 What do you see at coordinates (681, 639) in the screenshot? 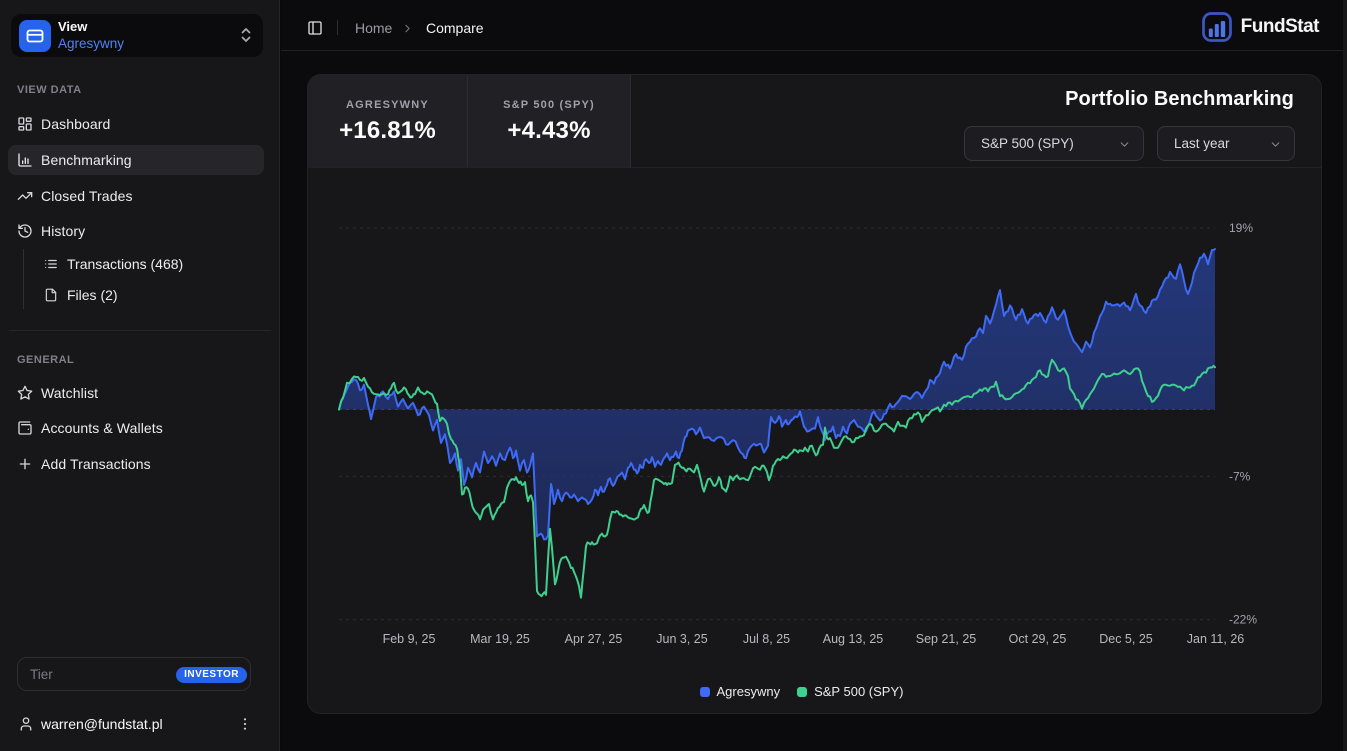
I see `svg-text: Jun 3, 25` at bounding box center [681, 639].